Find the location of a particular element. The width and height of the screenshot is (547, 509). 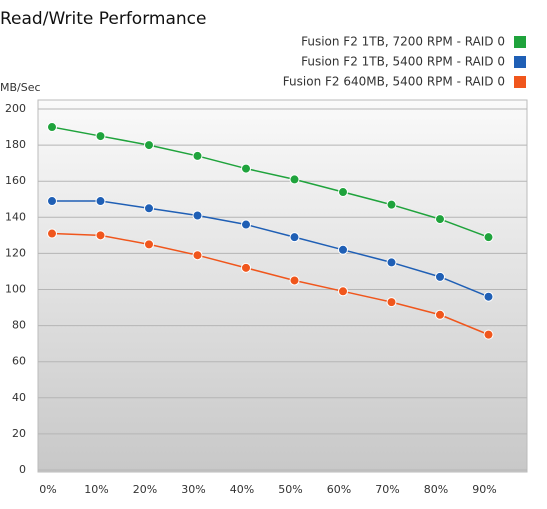

y-axis-label: MB/Sec is located at coordinates (20, 87).